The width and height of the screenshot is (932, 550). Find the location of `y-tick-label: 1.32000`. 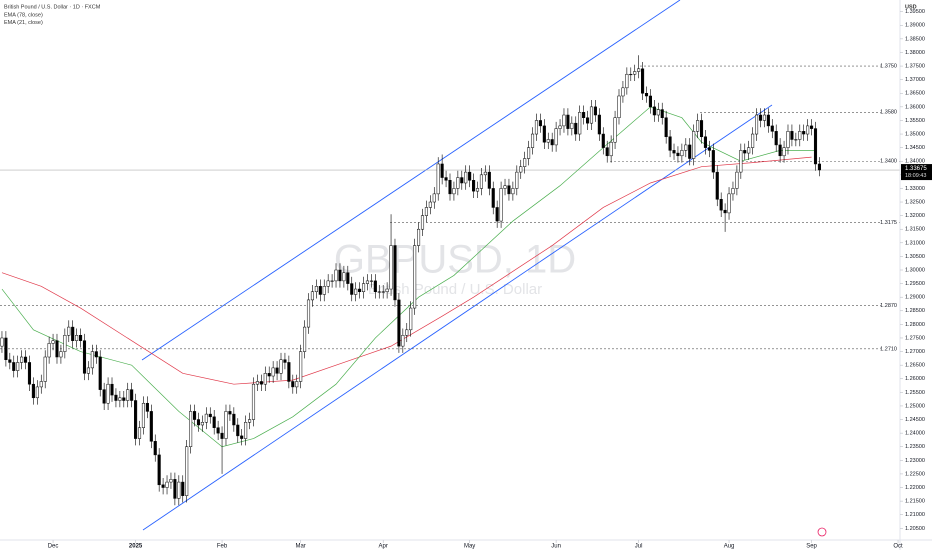

y-tick-label: 1.32000 is located at coordinates (915, 216).